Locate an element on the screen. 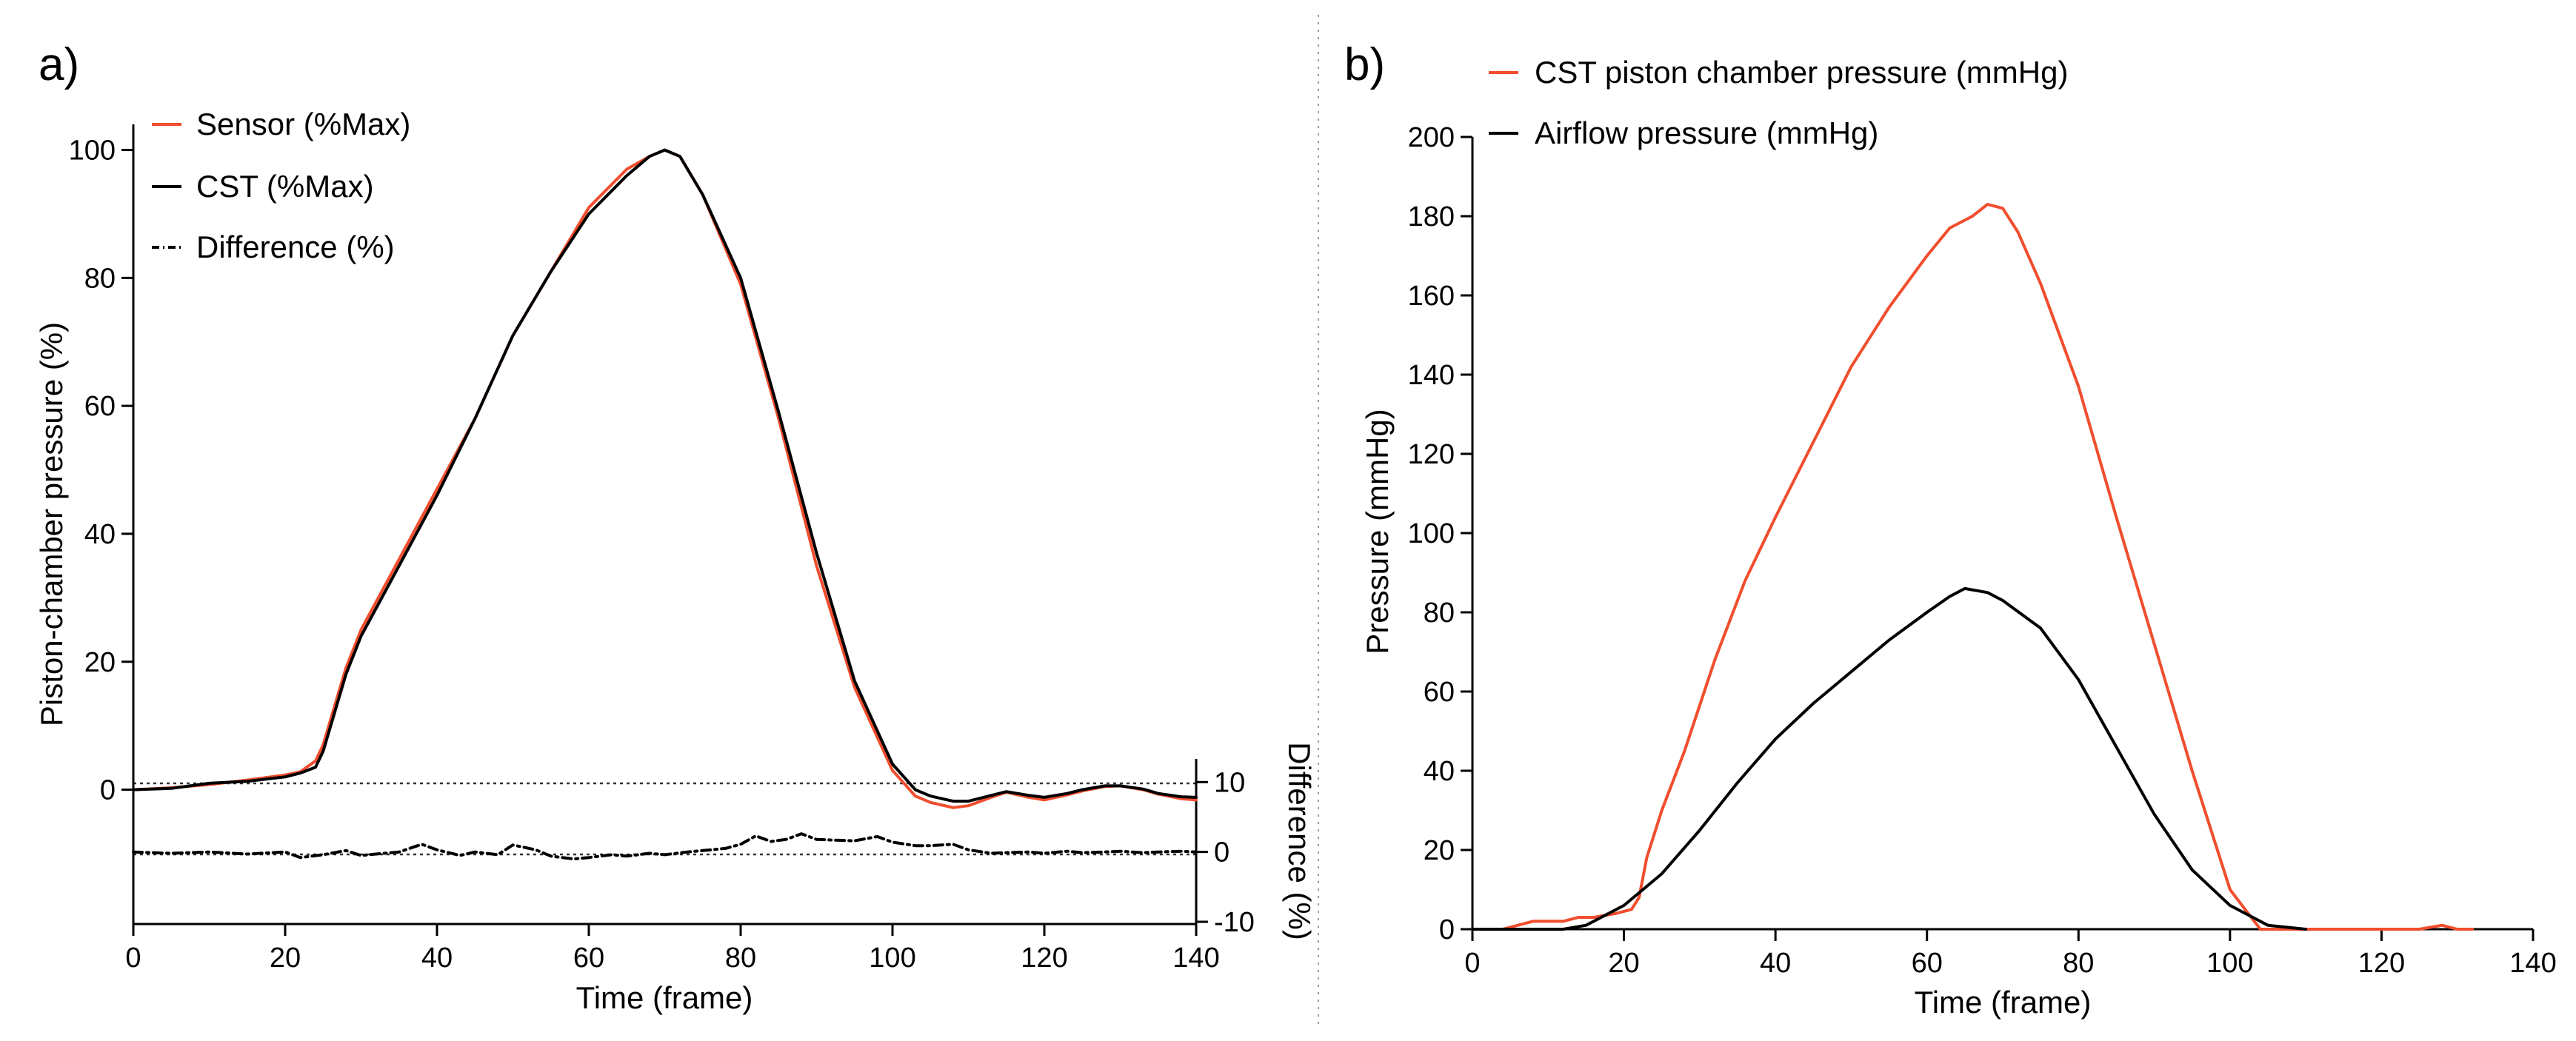 The width and height of the screenshot is (2576, 1041). legend-text-cst: CST (%Max) is located at coordinates (285, 186).